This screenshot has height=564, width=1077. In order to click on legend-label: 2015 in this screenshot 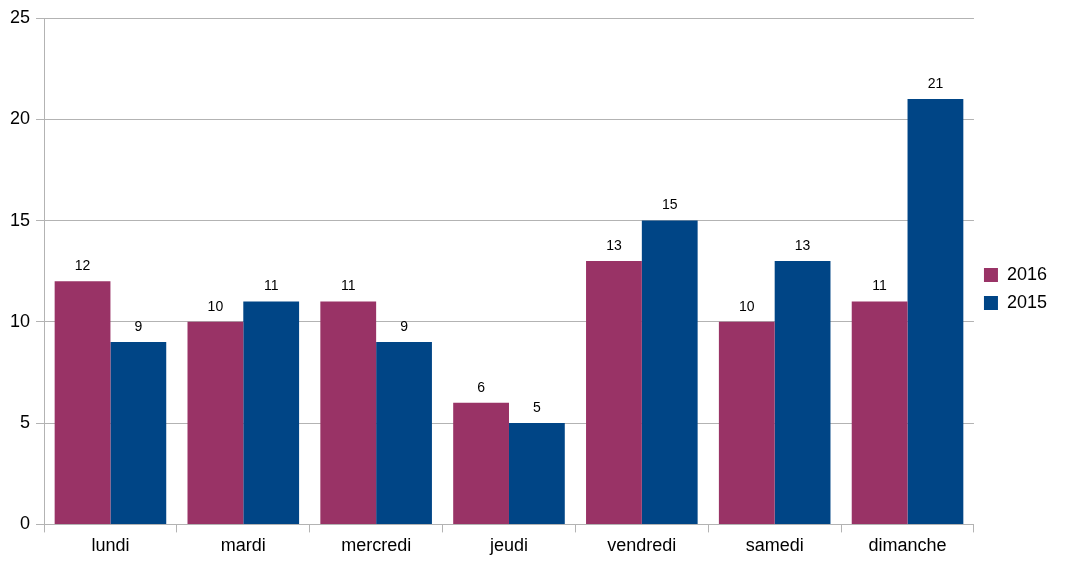, I will do `click(1026, 301)`.